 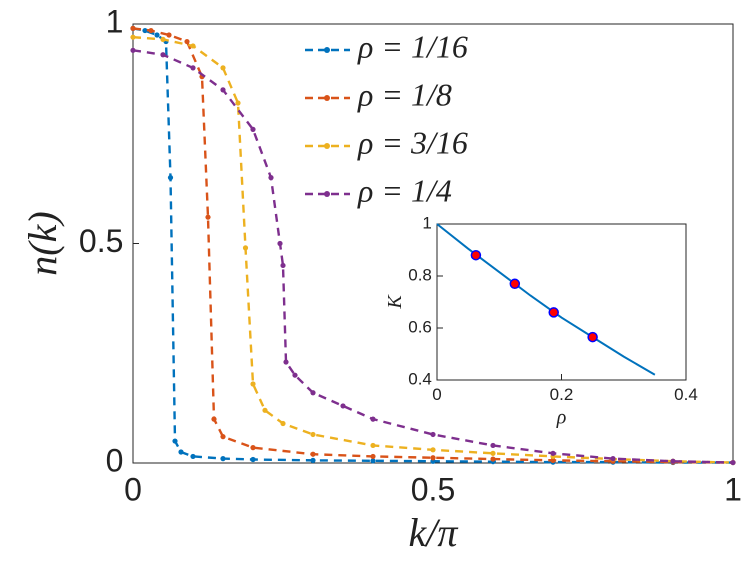 I want to click on legend-label: ρ = 1/4, so click(x=404, y=190).